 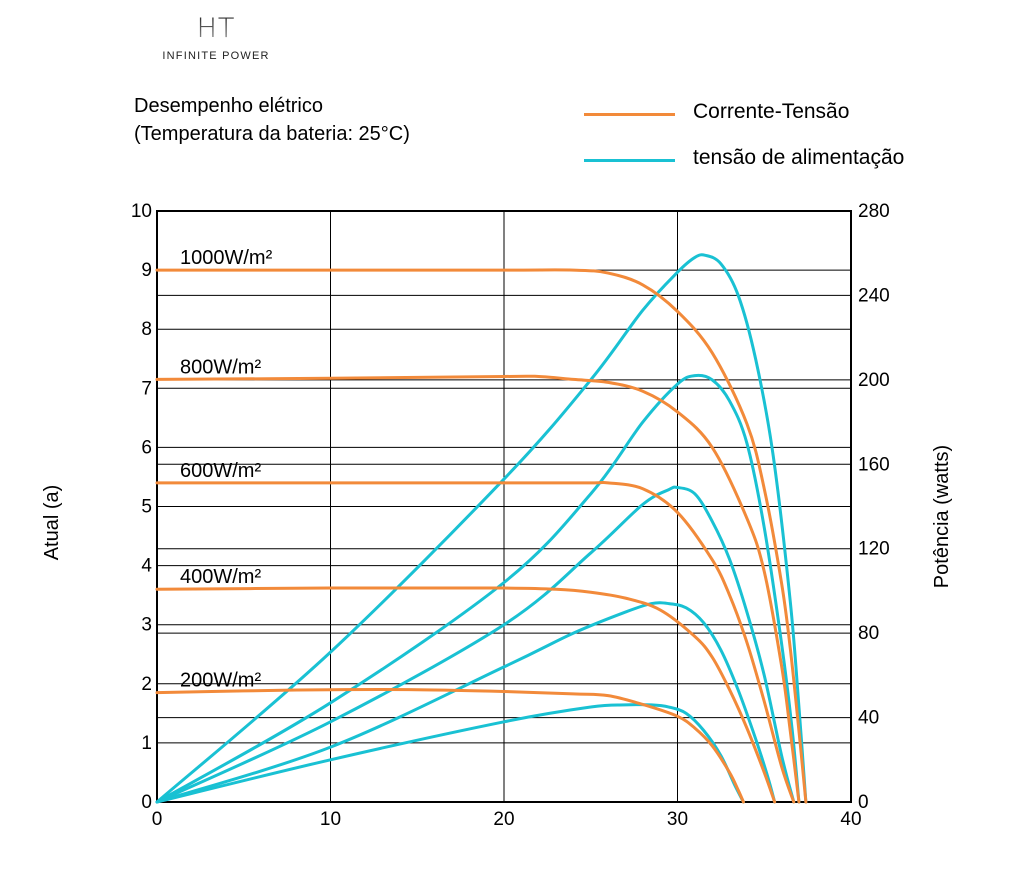 What do you see at coordinates (874, 549) in the screenshot?
I see `y2-tick-label: 120` at bounding box center [874, 549].